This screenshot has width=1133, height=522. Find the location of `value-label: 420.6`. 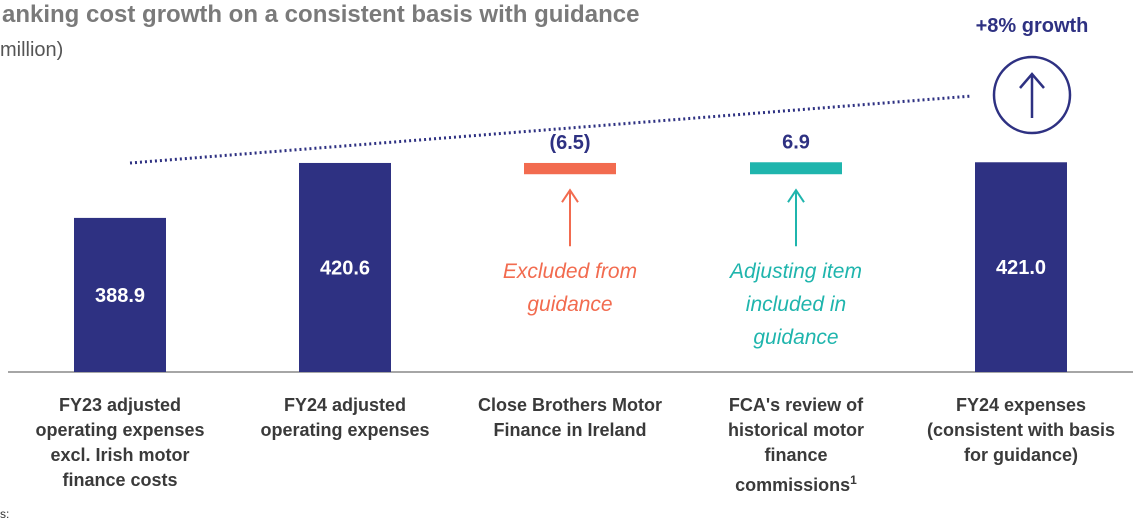

value-label: 420.6 is located at coordinates (345, 268).